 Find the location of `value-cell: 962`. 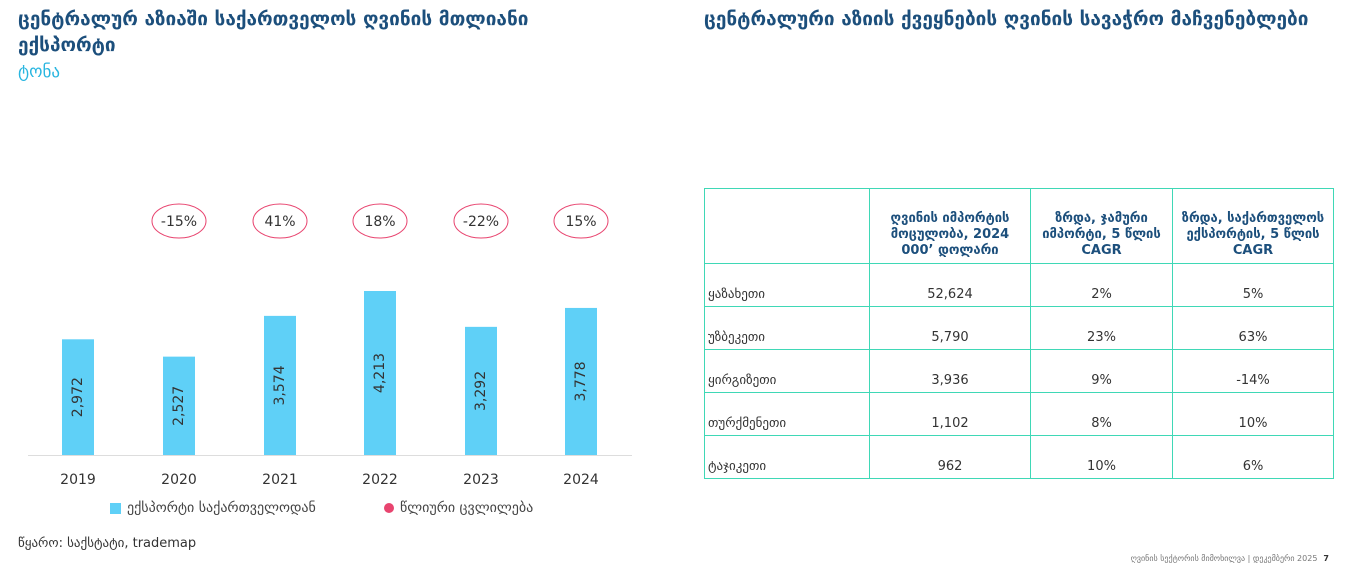

value-cell: 962 is located at coordinates (950, 457).